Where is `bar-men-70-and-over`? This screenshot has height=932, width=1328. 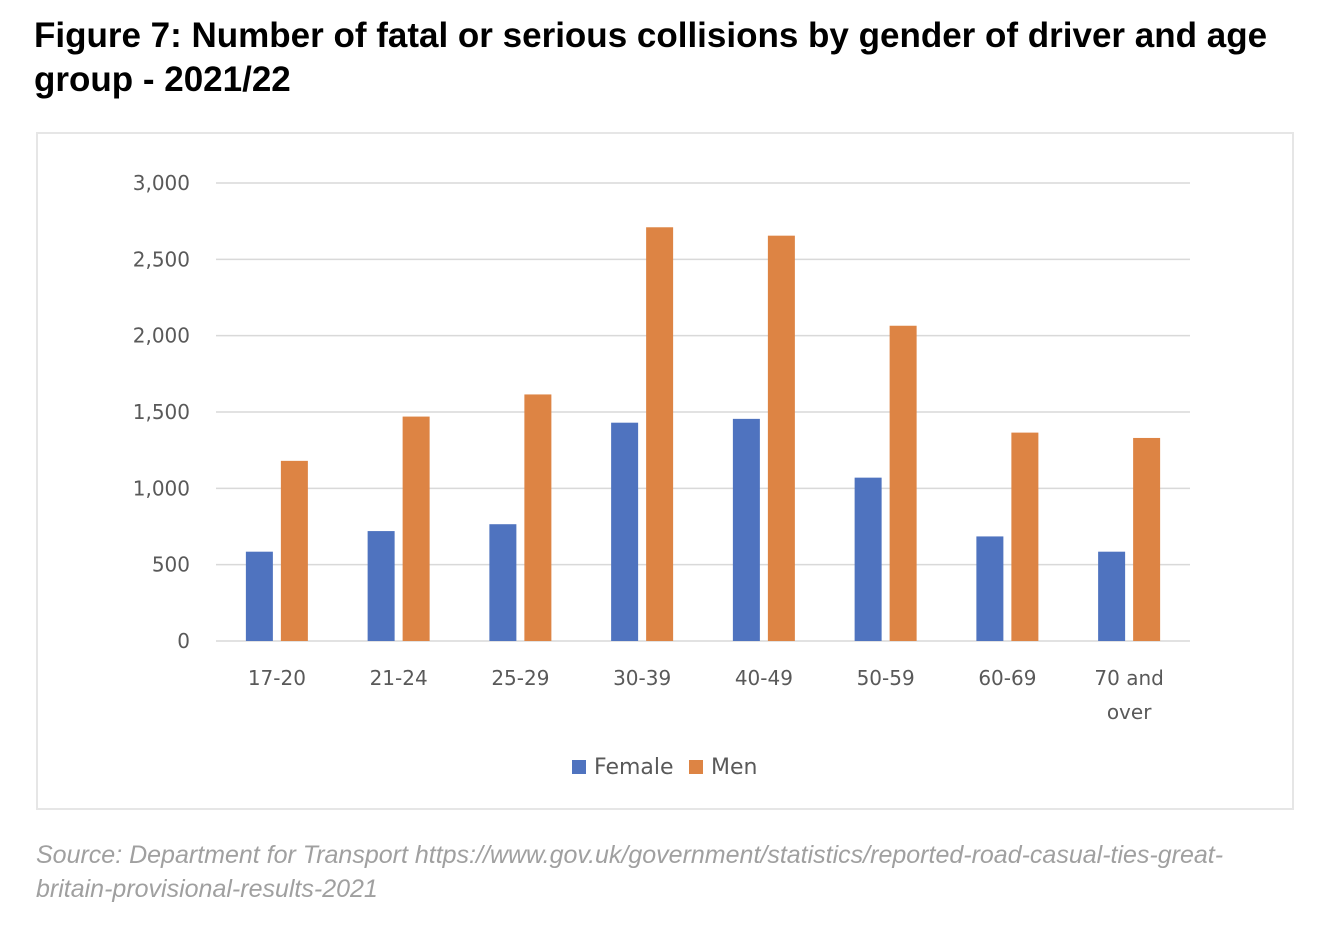 bar-men-70-and-over is located at coordinates (1147, 539).